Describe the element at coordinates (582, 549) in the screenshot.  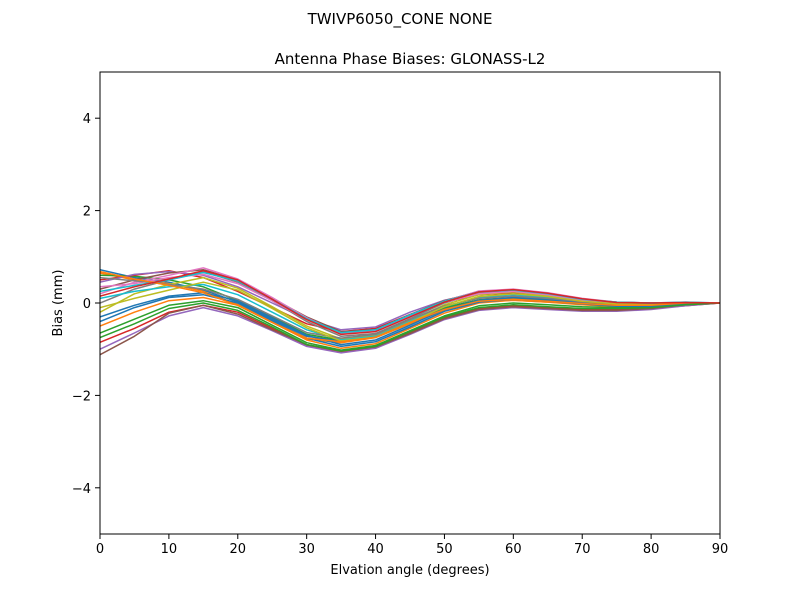
I see `x-tick-label: 70` at that location.